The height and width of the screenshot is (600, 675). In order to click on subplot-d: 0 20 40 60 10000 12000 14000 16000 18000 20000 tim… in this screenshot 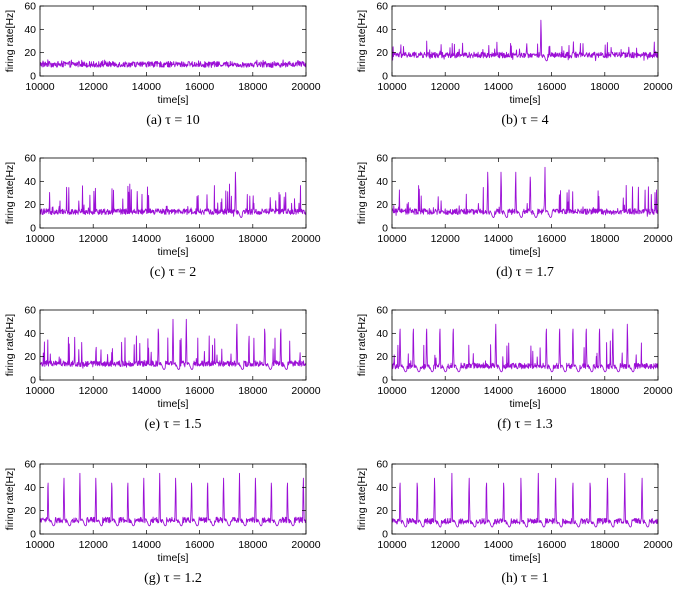, I will do `click(514, 217)`.